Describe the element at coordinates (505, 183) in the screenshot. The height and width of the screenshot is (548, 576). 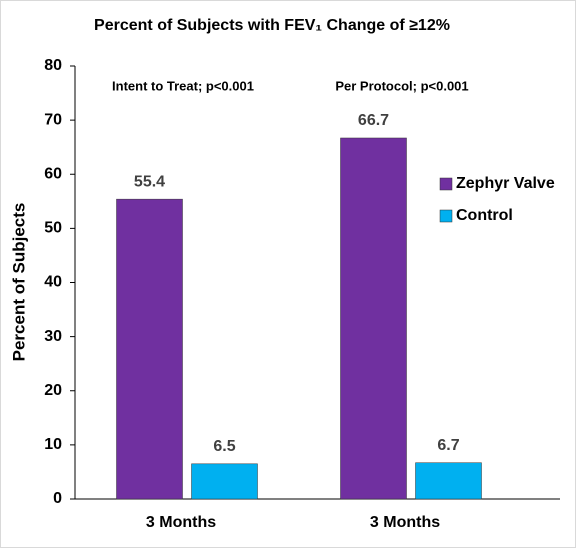
I see `legend-label: Zephyr Valve` at that location.